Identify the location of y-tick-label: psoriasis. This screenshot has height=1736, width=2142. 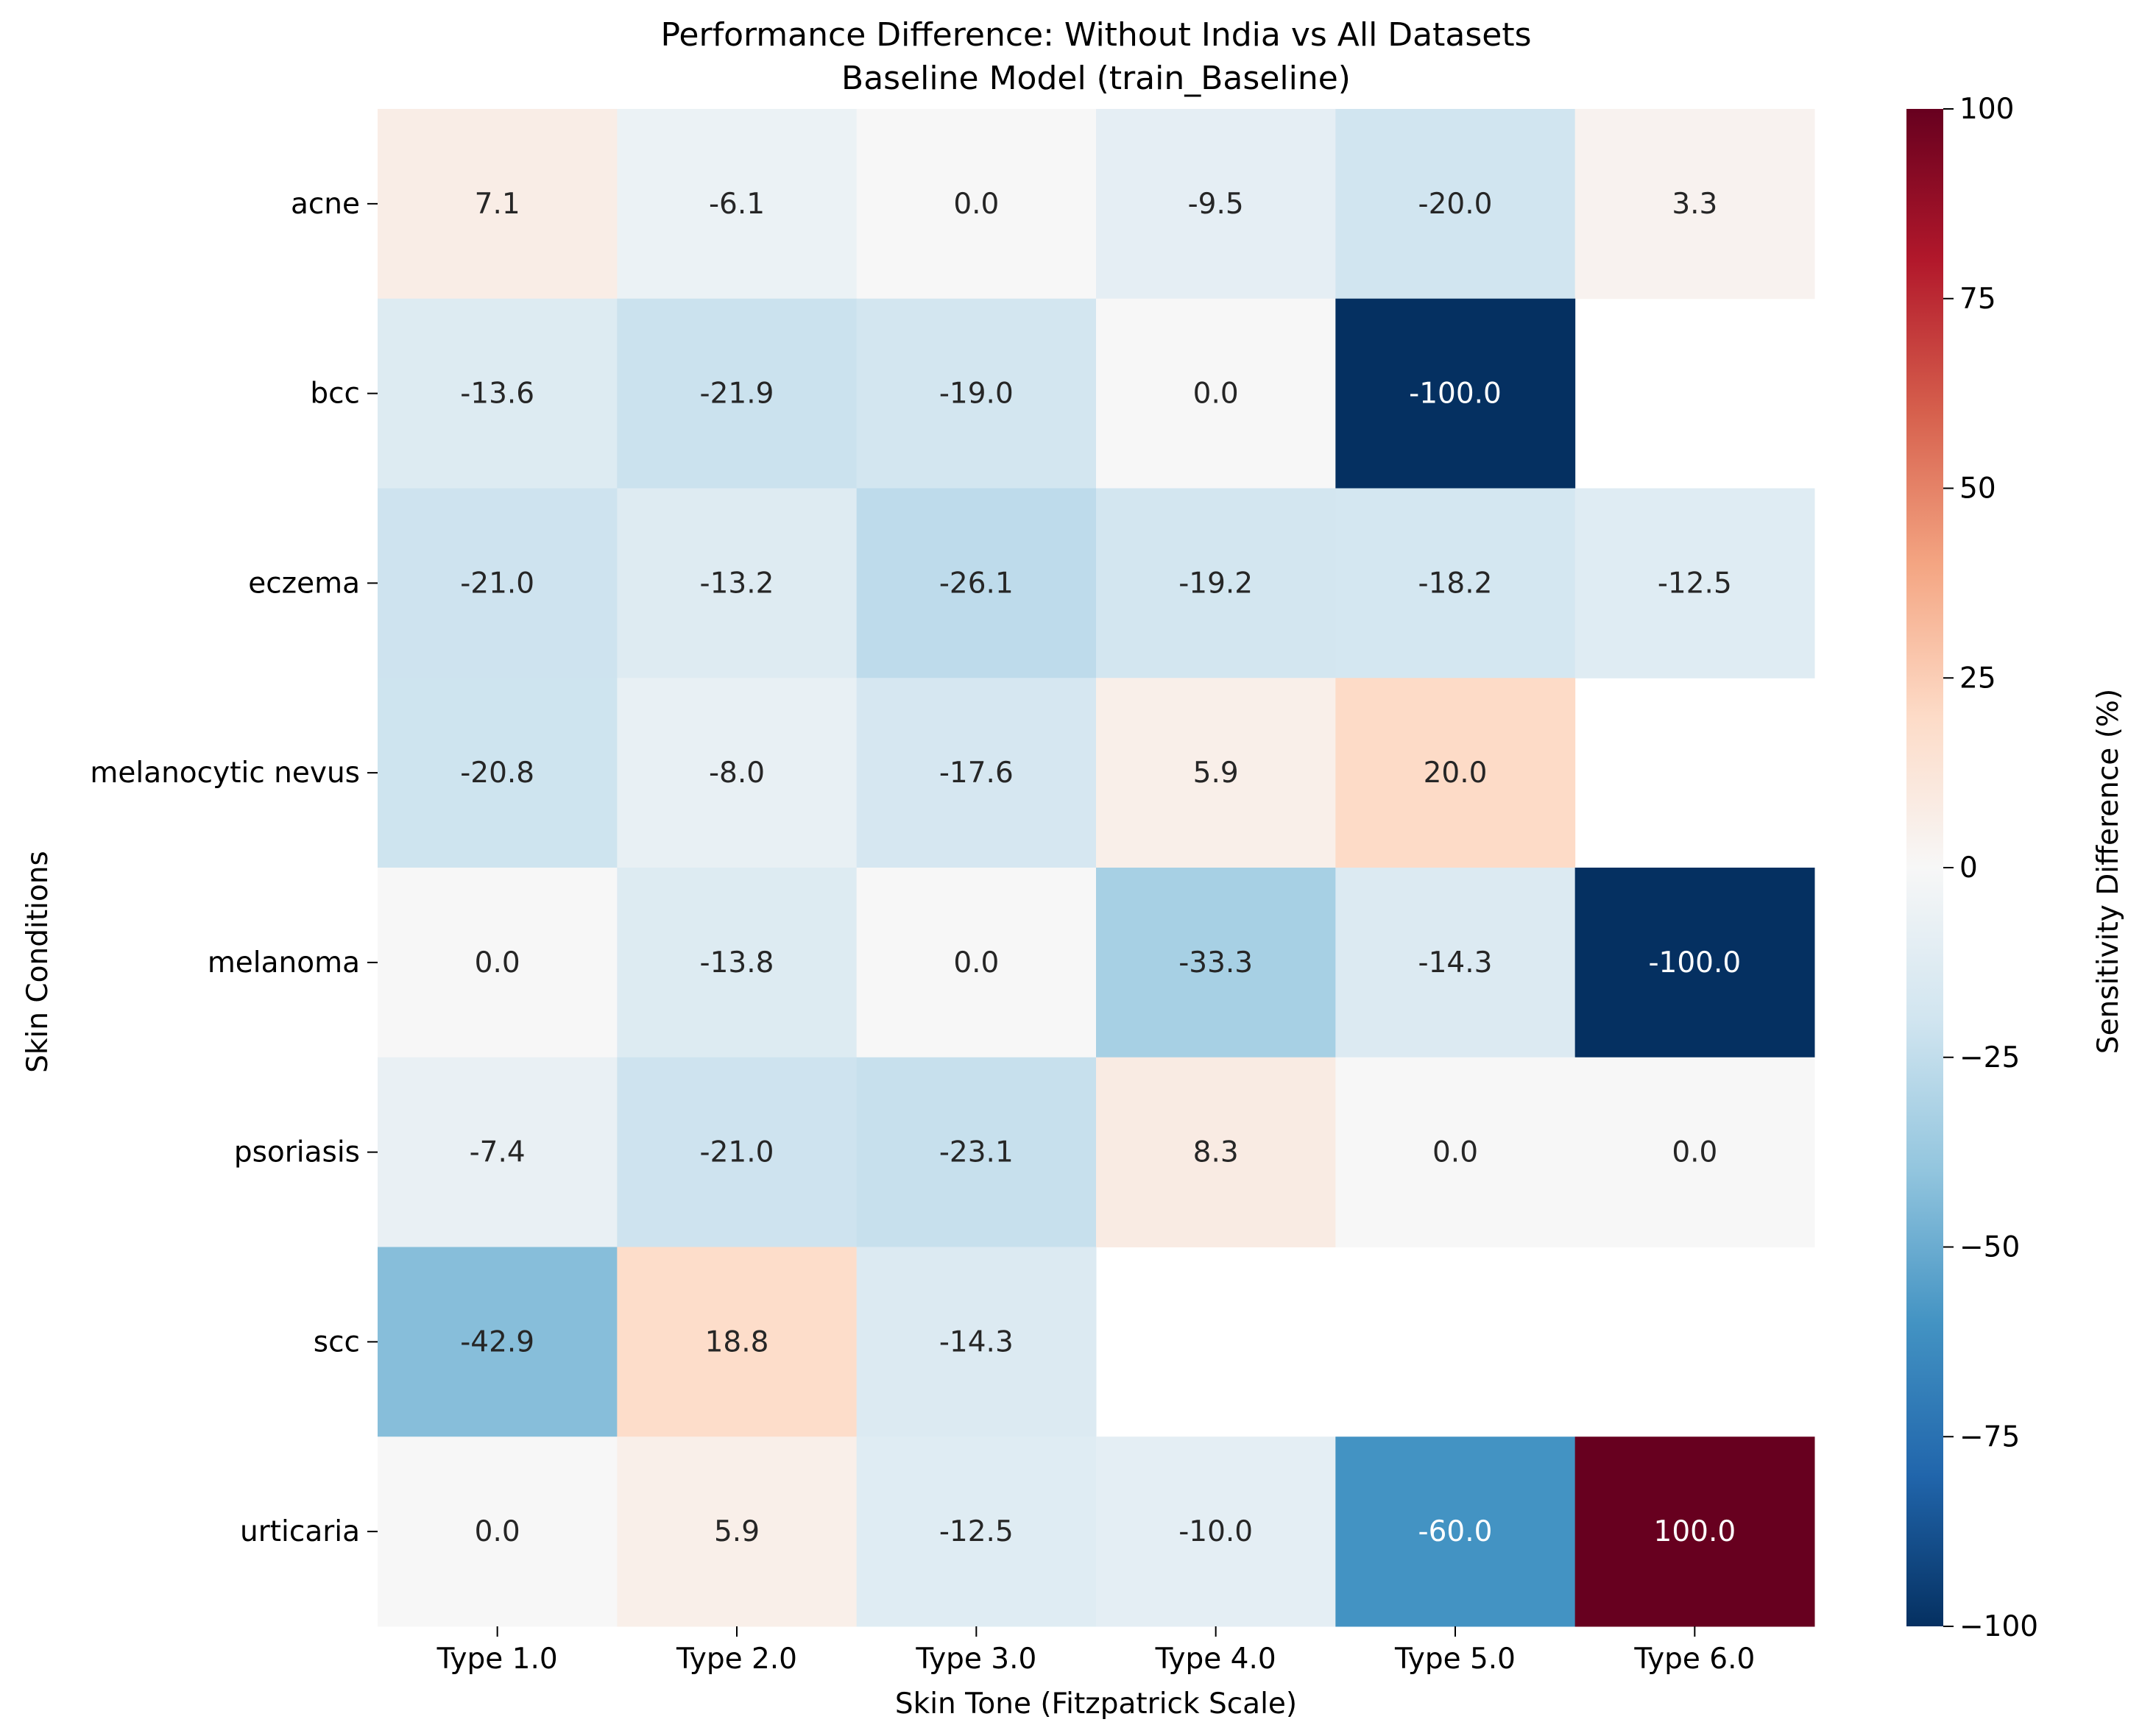
(297, 1152).